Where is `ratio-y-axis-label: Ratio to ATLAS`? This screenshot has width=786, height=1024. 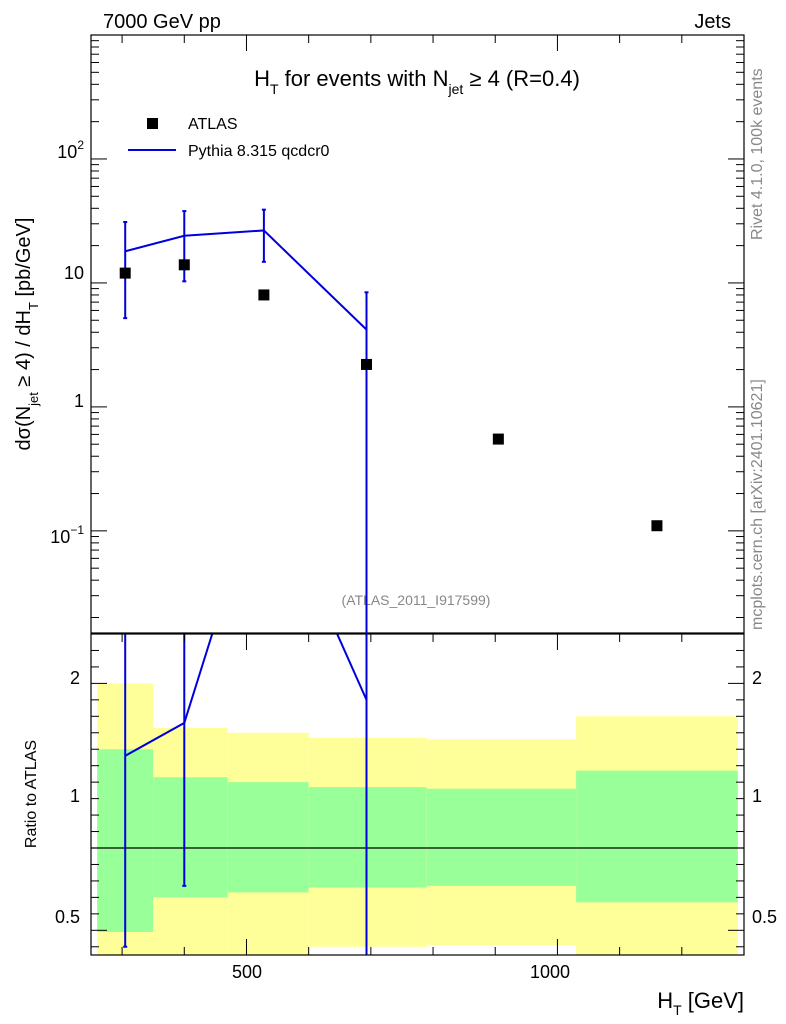
ratio-y-axis-label: Ratio to ATLAS is located at coordinates (31, 794).